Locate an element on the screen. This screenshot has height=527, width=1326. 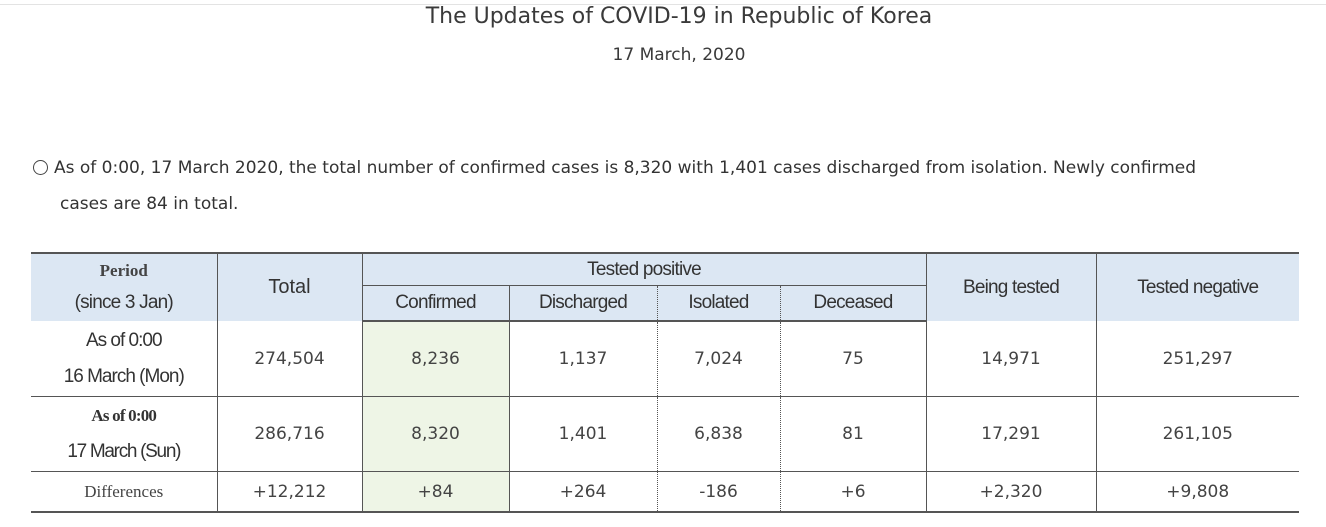
cell-being-tested: +2,320 is located at coordinates (1010, 492).